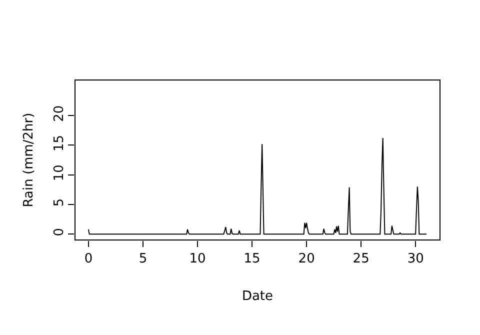  I want to click on y-axis-title: Rain (mm/2hr), so click(29, 160).